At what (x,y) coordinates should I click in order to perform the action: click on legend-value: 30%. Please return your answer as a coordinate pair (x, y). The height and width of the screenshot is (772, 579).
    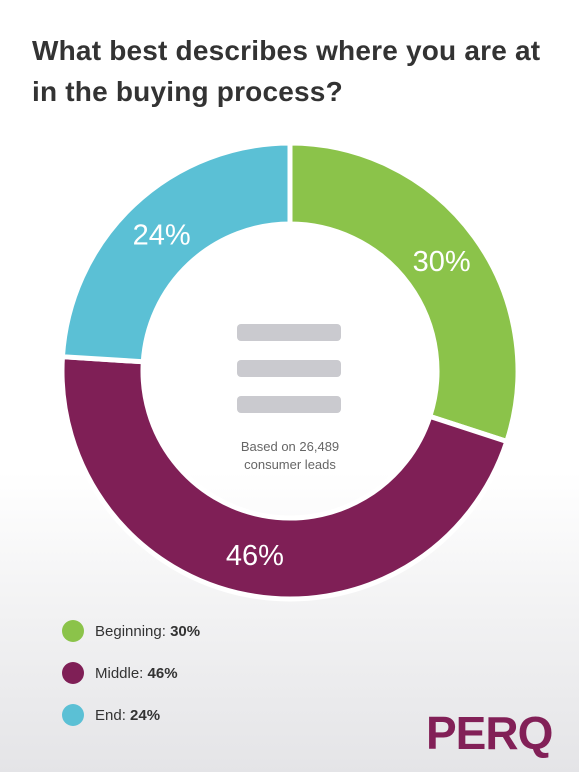
    Looking at the image, I should click on (185, 631).